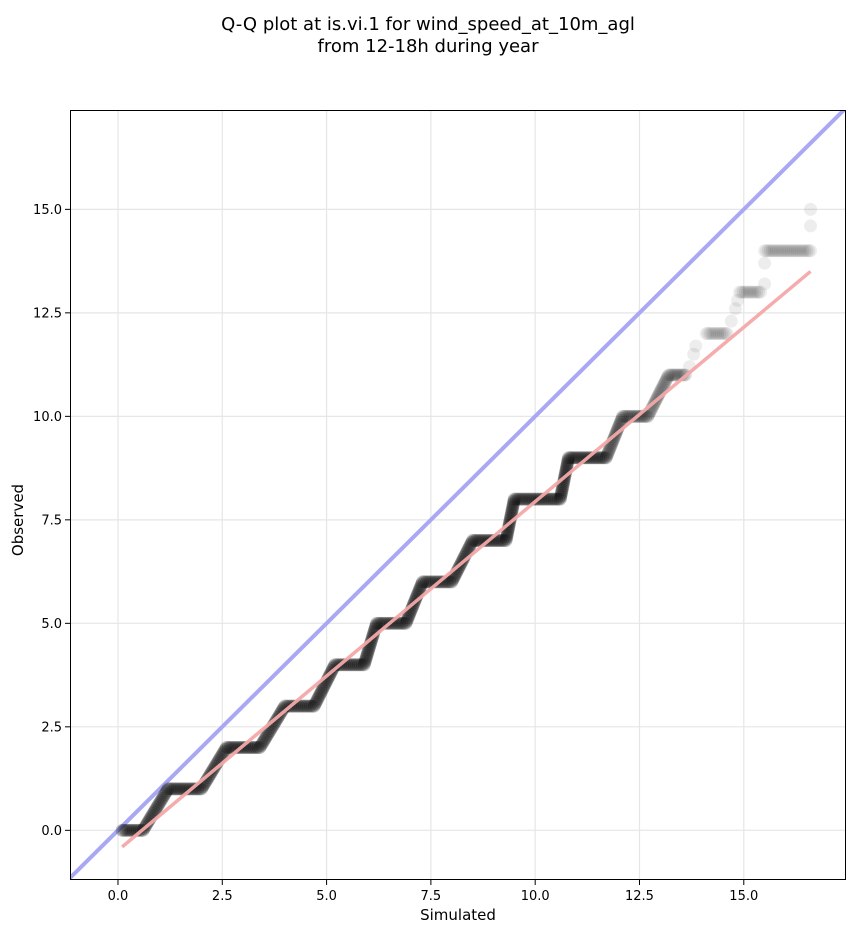 This screenshot has width=856, height=934. I want to click on y-tick-label: 12.5, so click(47, 313).